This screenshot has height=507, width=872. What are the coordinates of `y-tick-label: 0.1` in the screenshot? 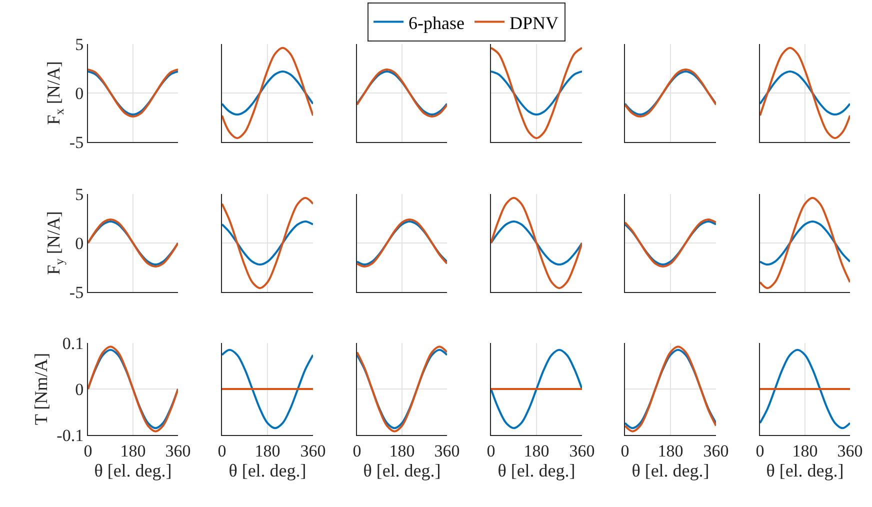 It's located at (73, 343).